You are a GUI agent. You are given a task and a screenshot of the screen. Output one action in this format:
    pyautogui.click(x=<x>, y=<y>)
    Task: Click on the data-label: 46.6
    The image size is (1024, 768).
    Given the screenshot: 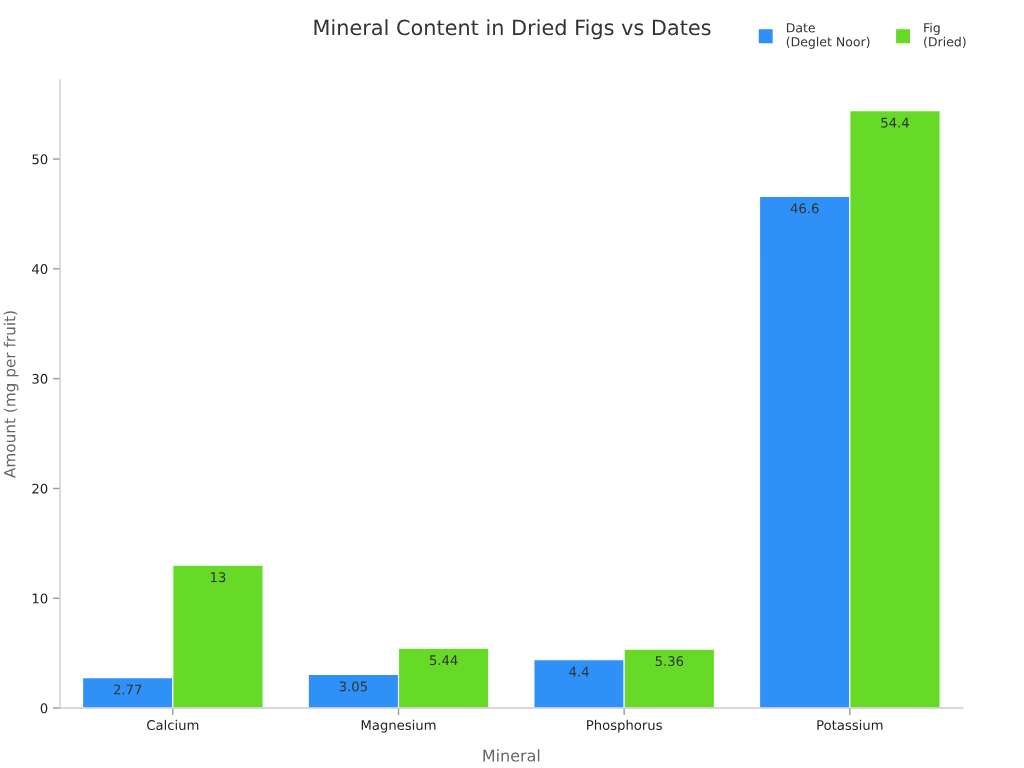 What is the action you would take?
    pyautogui.click(x=804, y=208)
    